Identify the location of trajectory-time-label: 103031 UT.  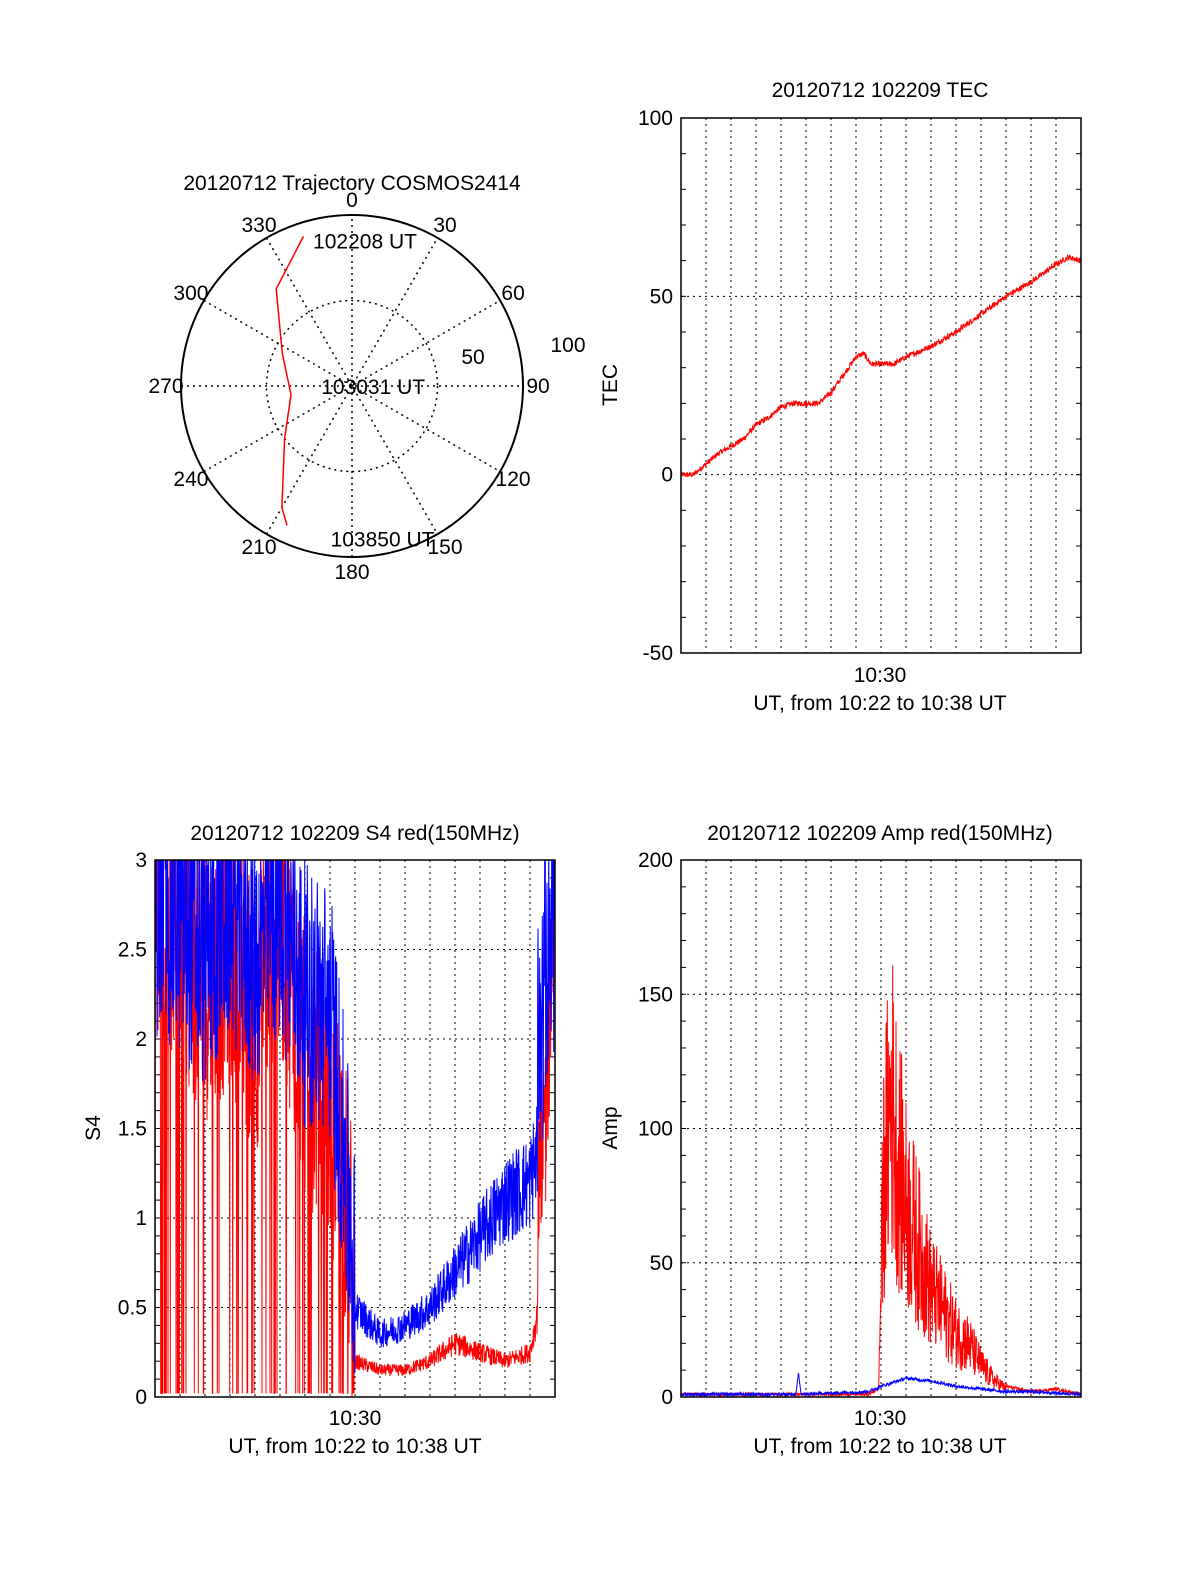
(373, 387).